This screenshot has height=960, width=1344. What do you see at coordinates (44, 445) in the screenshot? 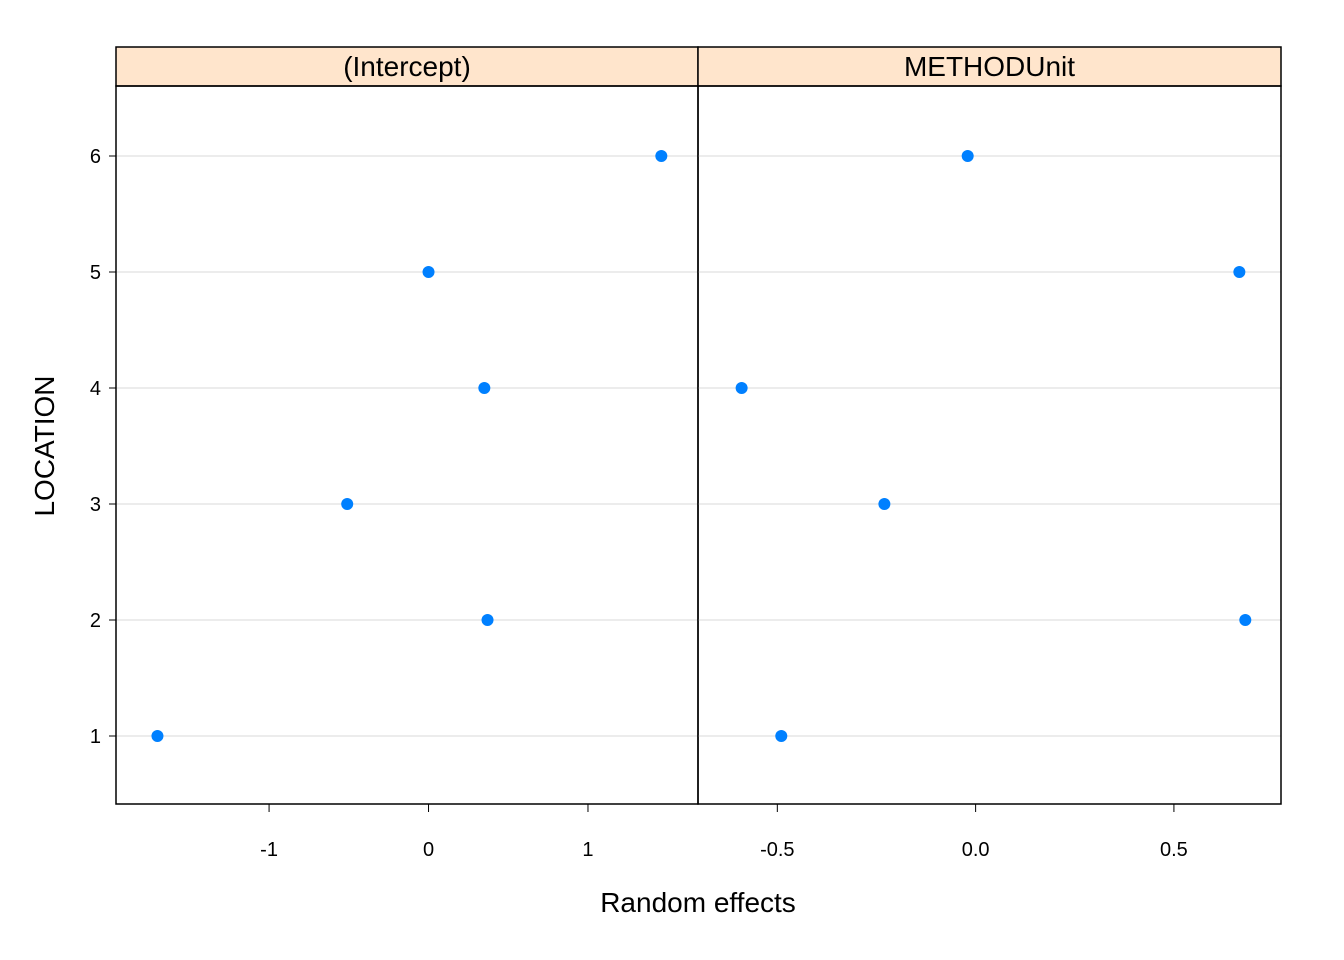
I see `y-axis-title: LOCATION` at bounding box center [44, 445].